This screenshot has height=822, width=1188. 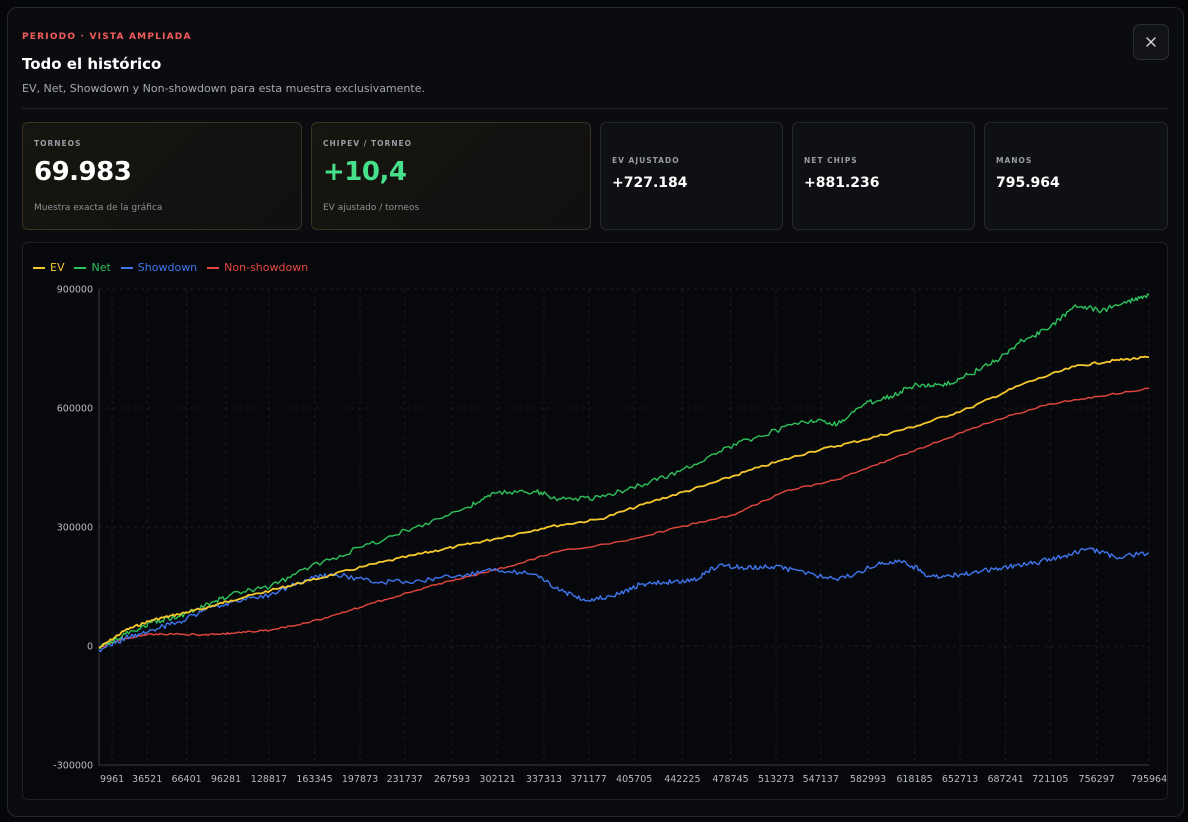 I want to click on header-divider, so click(x=595, y=108).